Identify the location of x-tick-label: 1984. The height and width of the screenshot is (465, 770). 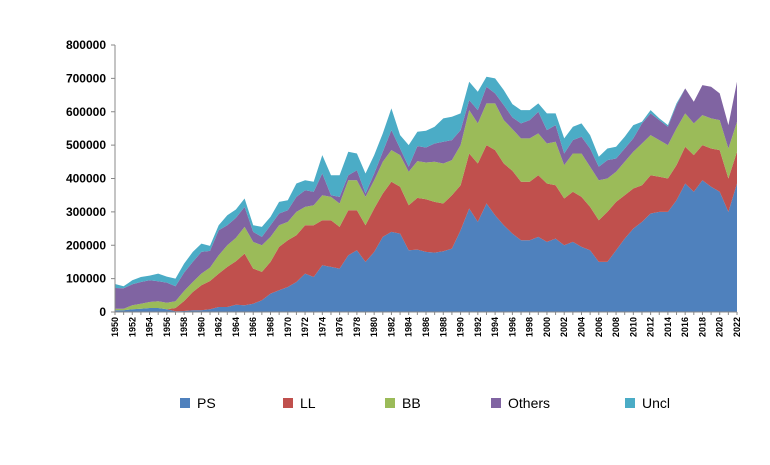
(409, 327).